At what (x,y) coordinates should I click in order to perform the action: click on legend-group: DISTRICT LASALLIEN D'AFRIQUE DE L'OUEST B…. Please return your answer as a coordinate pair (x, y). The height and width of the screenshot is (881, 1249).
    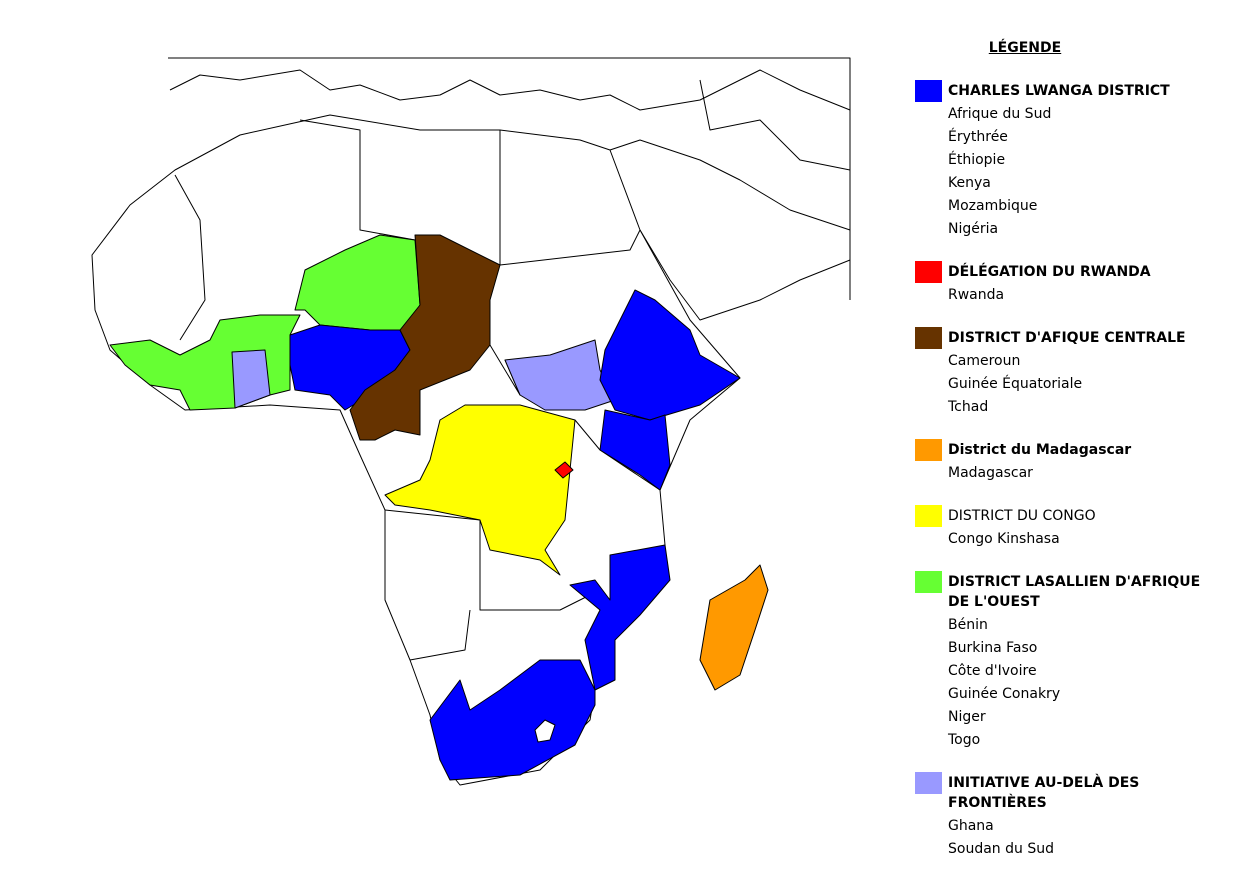
    Looking at the image, I should click on (1075, 661).